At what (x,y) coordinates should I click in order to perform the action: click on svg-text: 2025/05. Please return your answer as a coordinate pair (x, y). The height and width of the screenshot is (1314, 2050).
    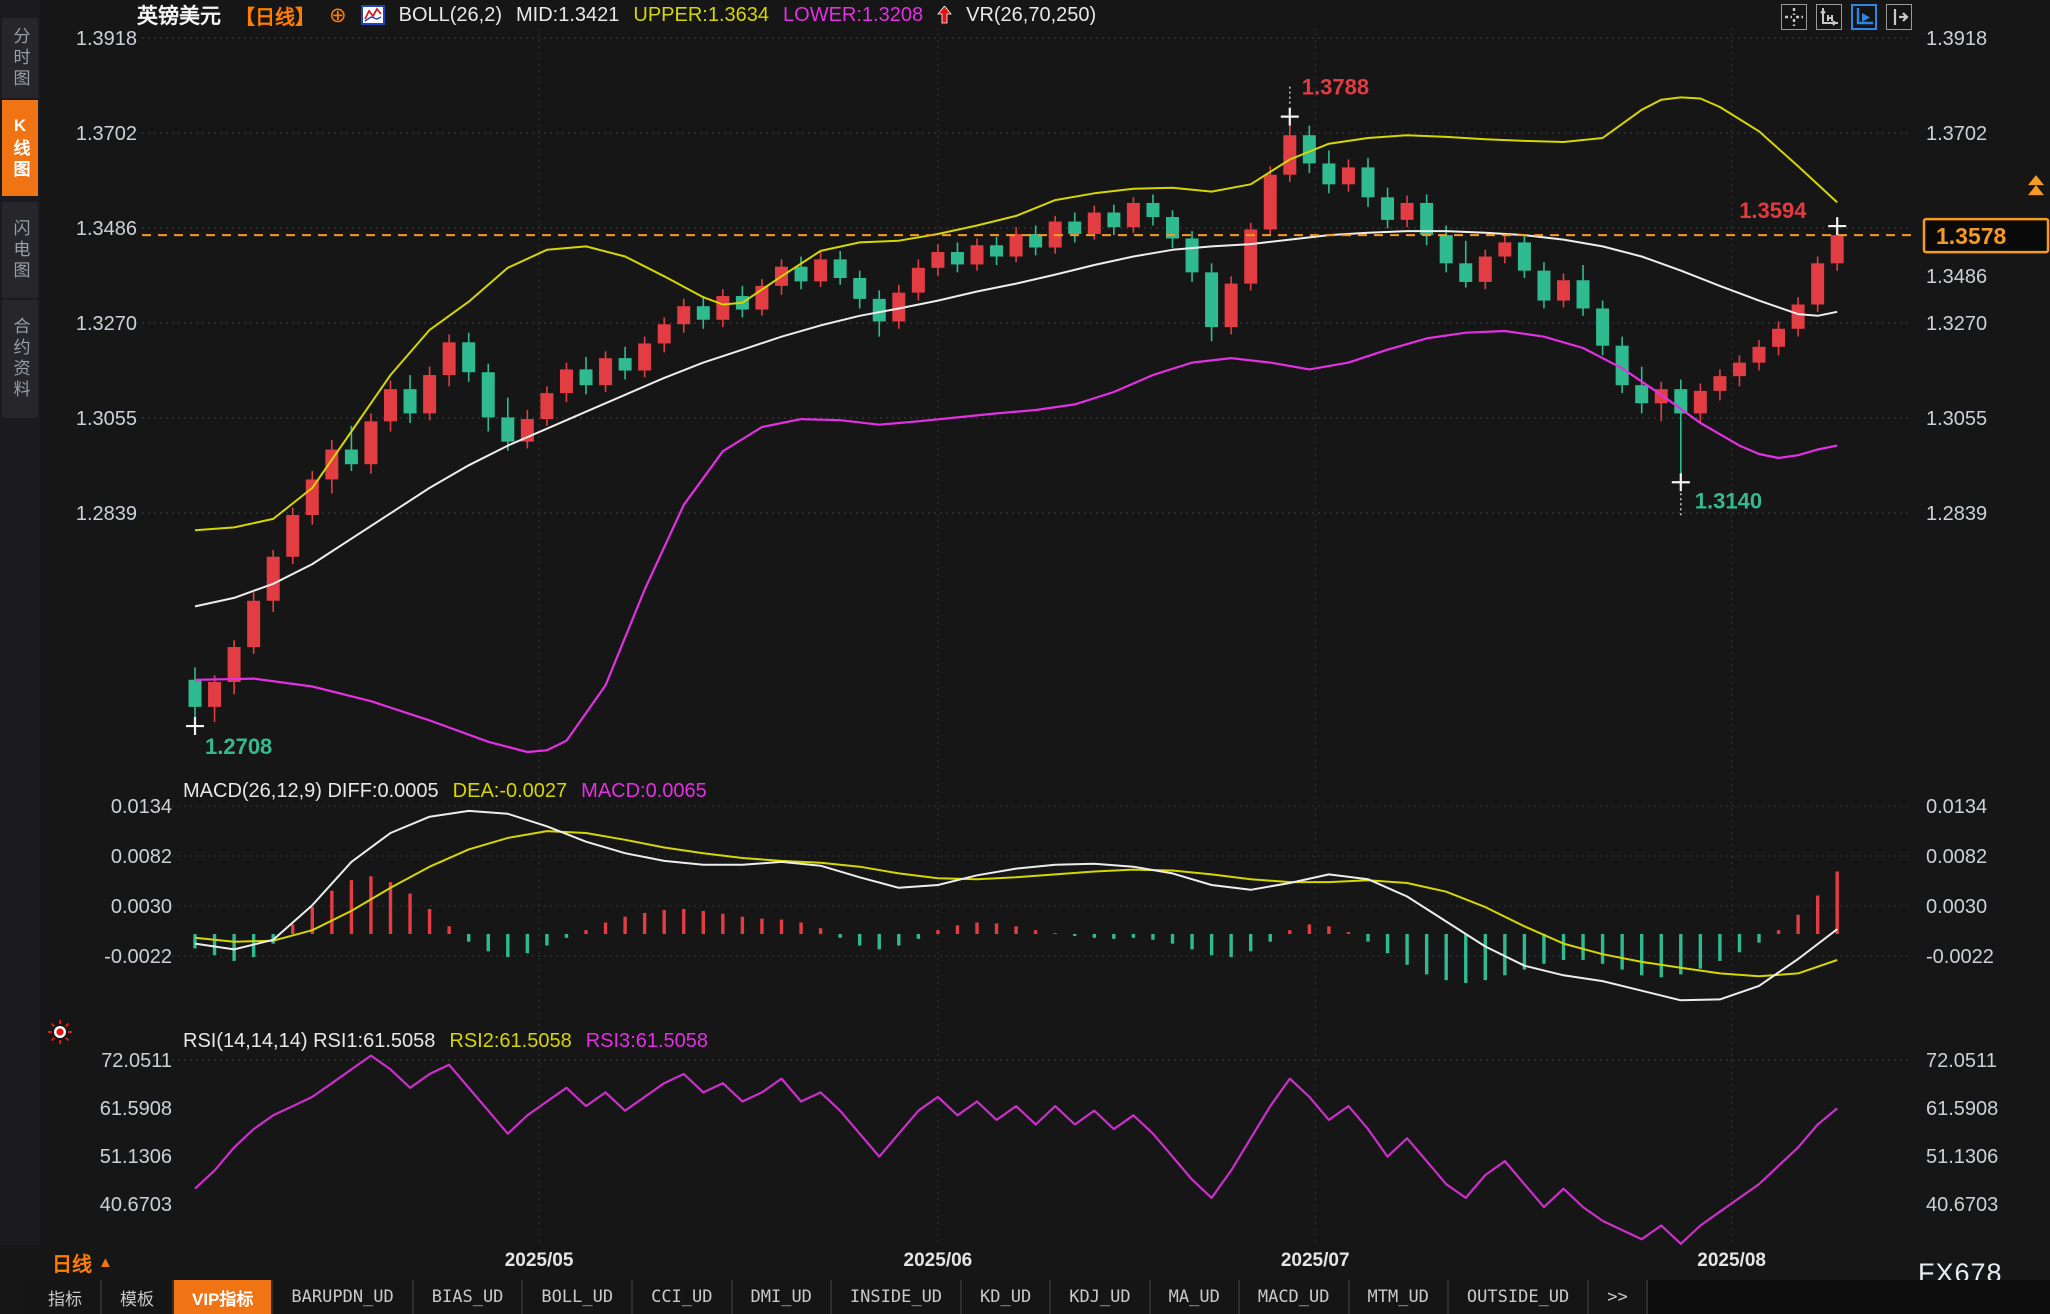
    Looking at the image, I should click on (539, 1260).